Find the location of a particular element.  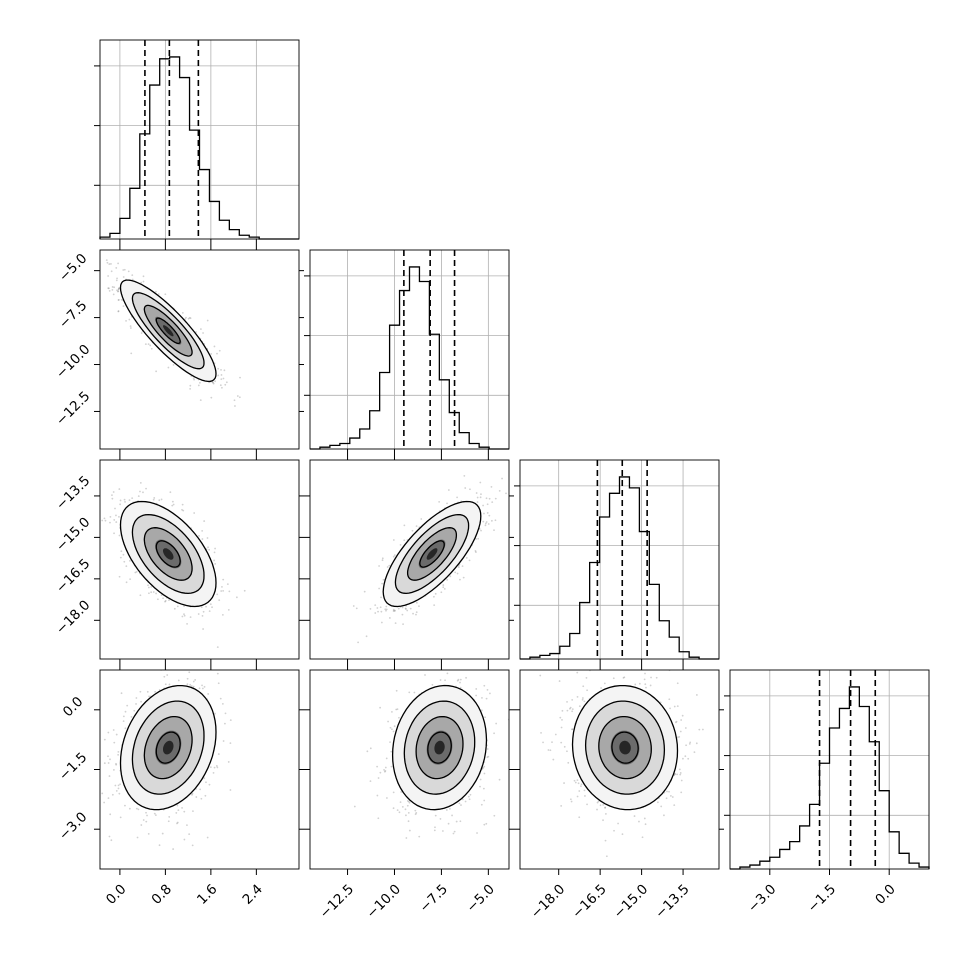

2d-panel-0-3 is located at coordinates (199, 766).